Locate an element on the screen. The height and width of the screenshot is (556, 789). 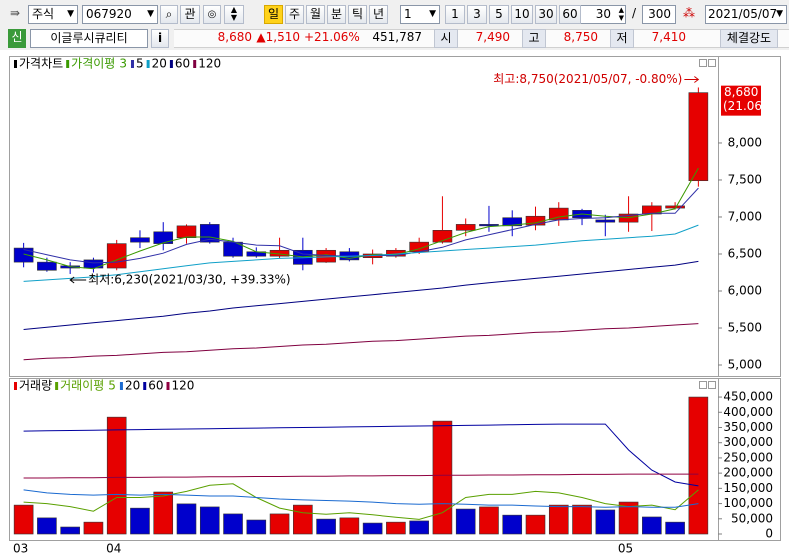
market: 주식 is located at coordinates (43, 14).